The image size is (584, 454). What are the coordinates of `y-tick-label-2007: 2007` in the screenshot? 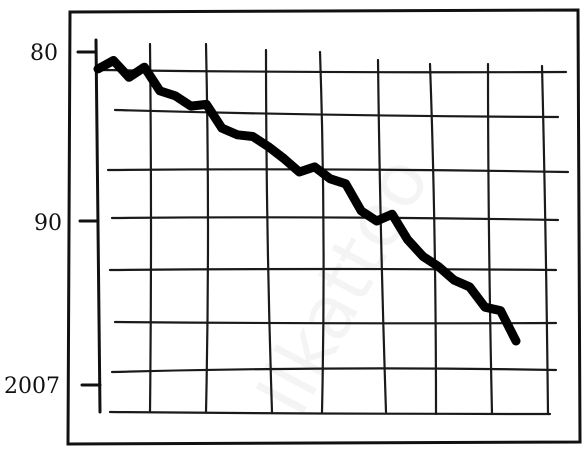 It's located at (32, 386).